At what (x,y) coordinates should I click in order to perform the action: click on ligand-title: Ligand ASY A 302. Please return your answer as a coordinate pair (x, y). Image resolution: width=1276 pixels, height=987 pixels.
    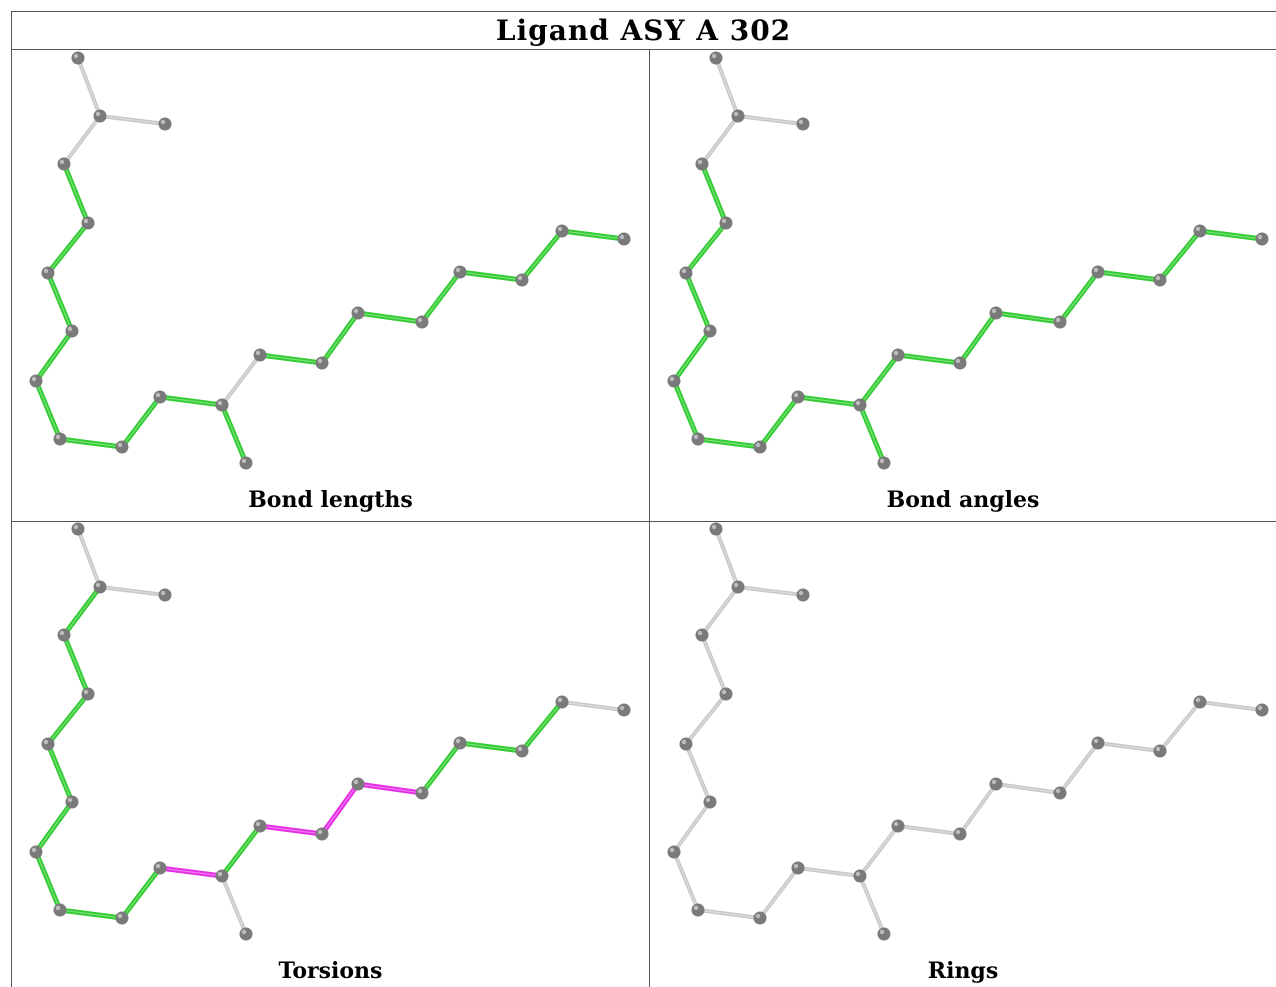
    Looking at the image, I should click on (643, 30).